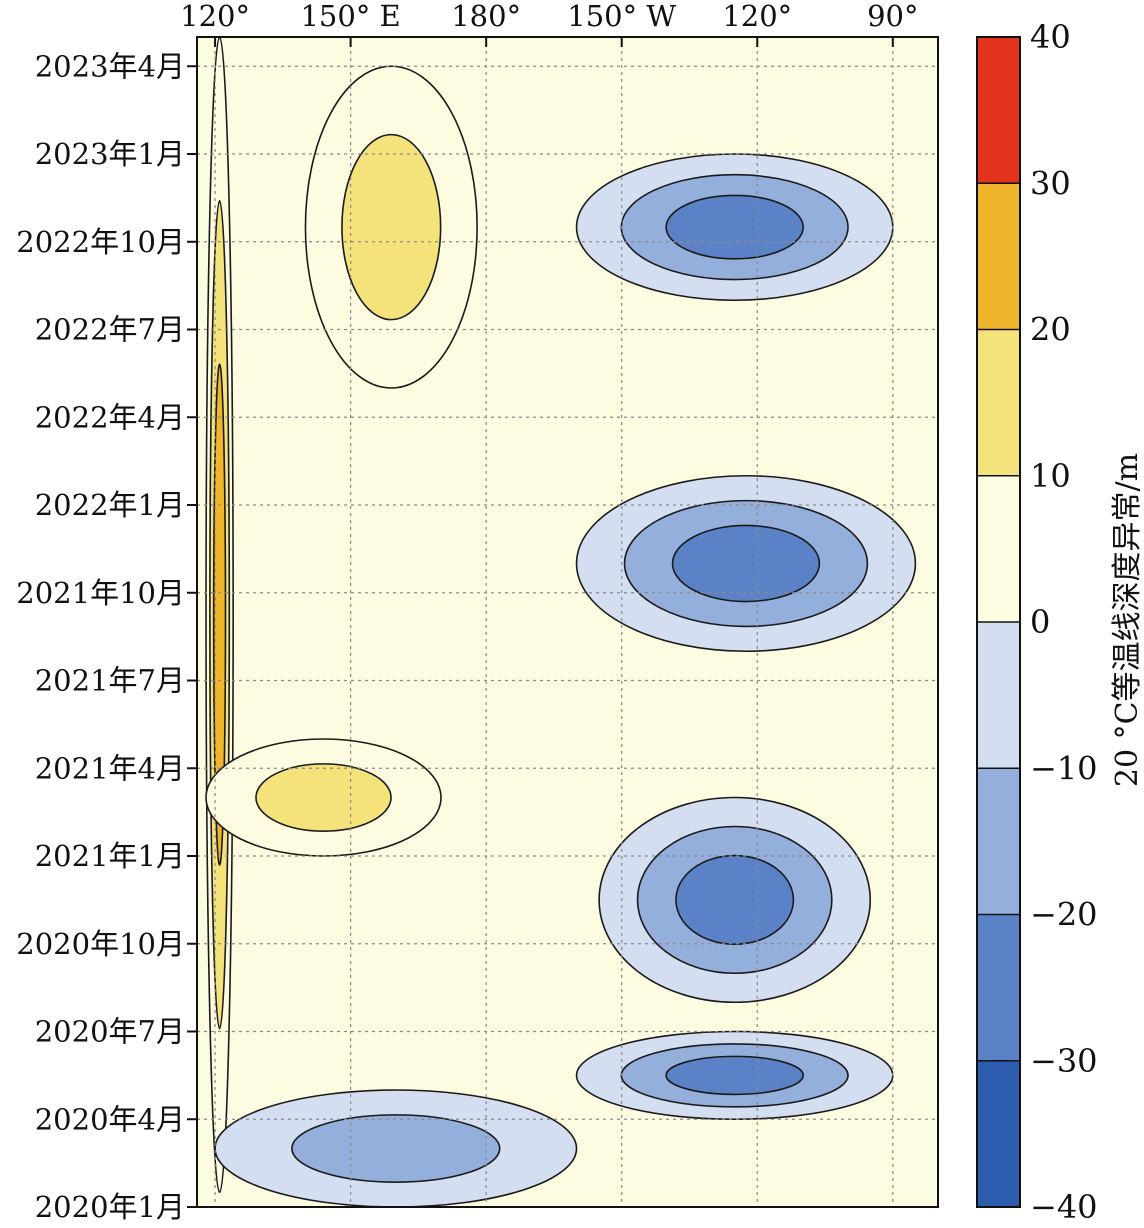  Describe the element at coordinates (1064, 768) in the screenshot. I see `colorbar-tick-label-3: −10` at that location.